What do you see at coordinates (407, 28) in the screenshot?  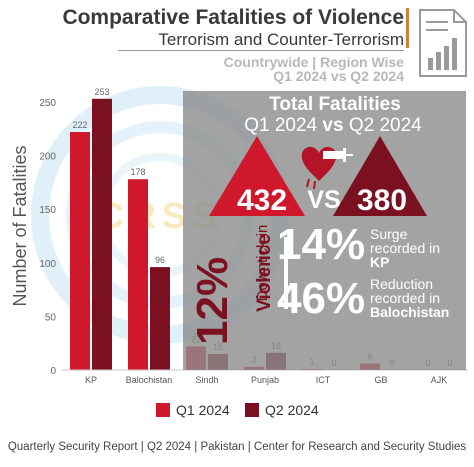 I see `title-accent-bar` at bounding box center [407, 28].